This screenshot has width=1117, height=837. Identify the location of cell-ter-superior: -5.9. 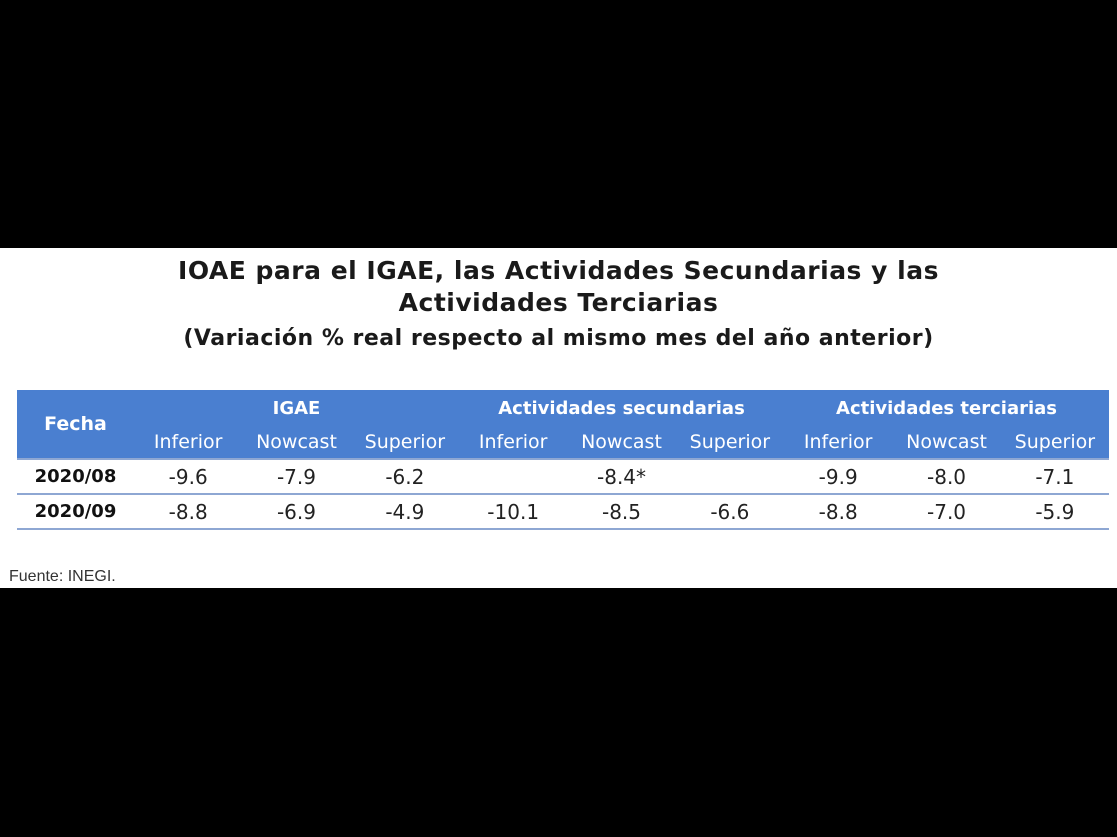
(1055, 511).